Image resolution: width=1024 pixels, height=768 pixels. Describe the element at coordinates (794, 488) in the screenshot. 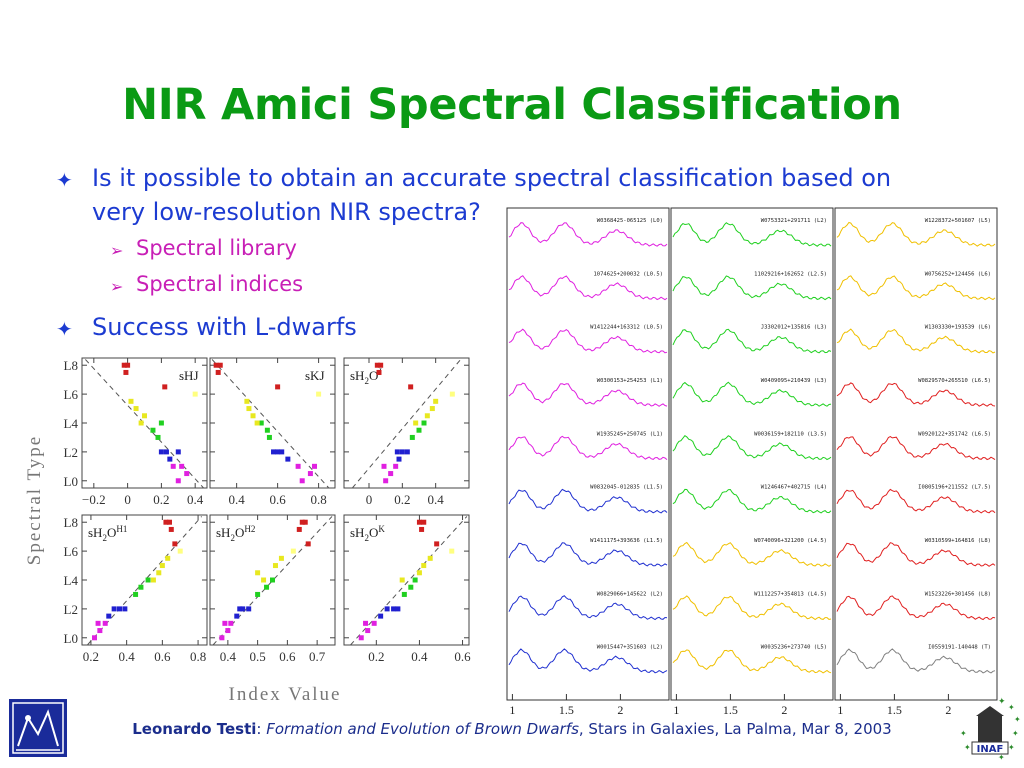

I see `spectrum-label: W1246467+402715 (L4)` at that location.